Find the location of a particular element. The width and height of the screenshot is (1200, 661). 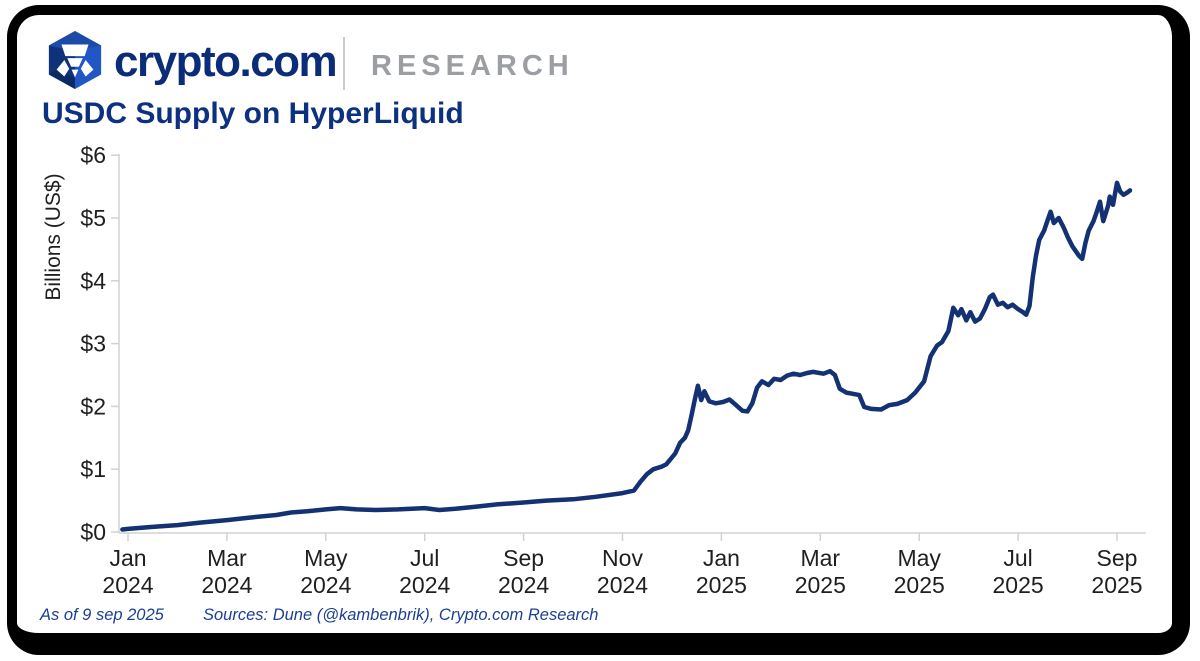

as-of-date: As of 9 sep 2025 is located at coordinates (102, 615).